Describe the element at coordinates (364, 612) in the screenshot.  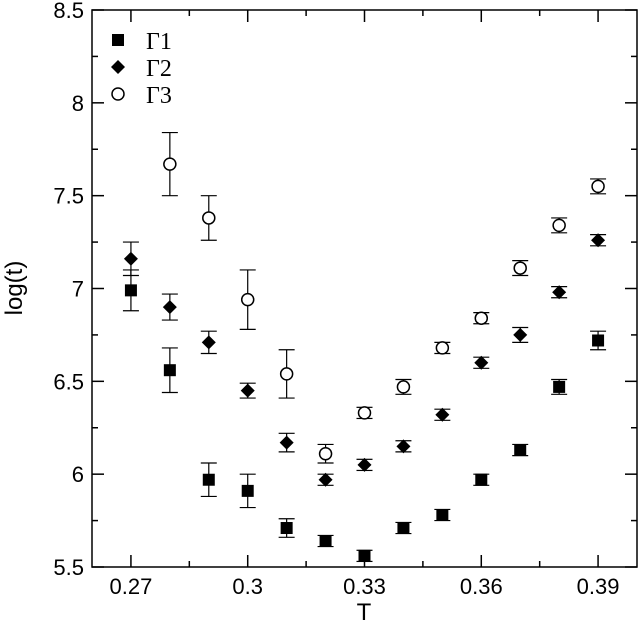
I see `x-axis-title: T` at that location.